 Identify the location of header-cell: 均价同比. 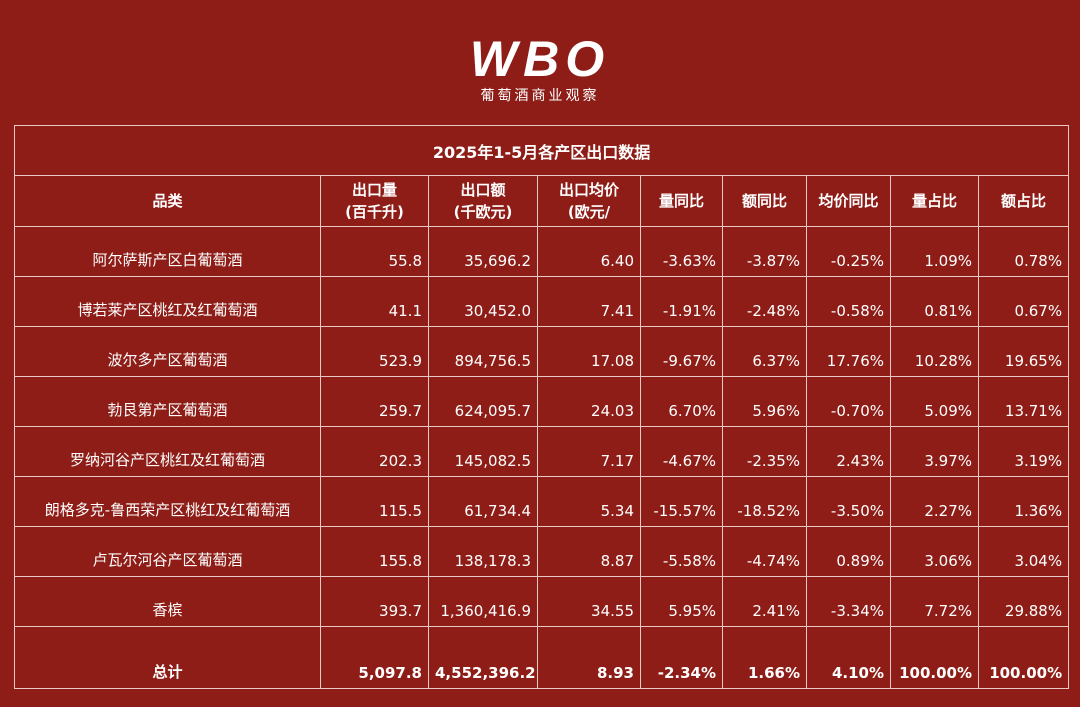
(848, 201).